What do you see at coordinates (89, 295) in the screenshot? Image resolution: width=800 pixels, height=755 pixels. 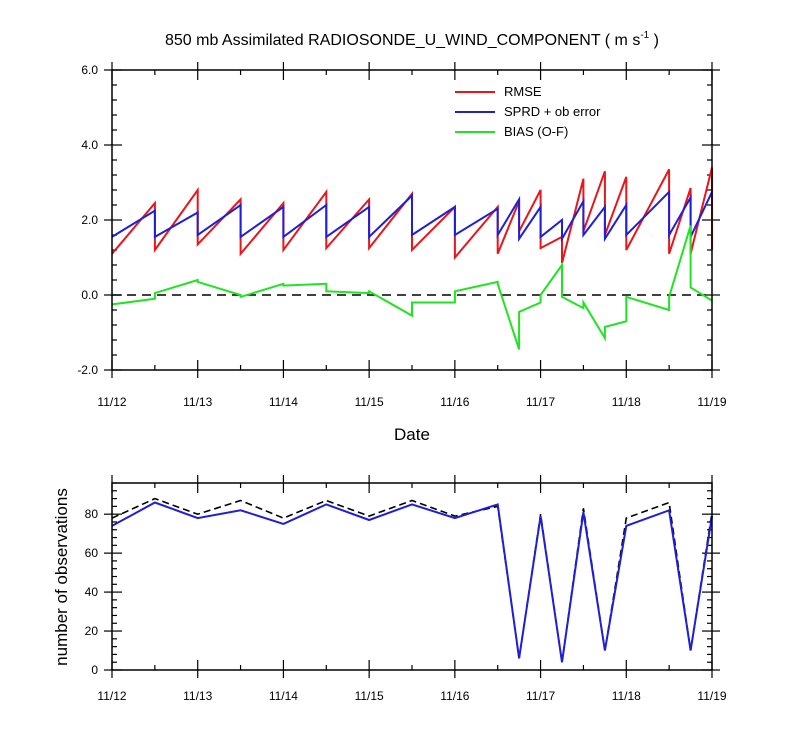 I see `y-tick-label: 0.0` at bounding box center [89, 295].